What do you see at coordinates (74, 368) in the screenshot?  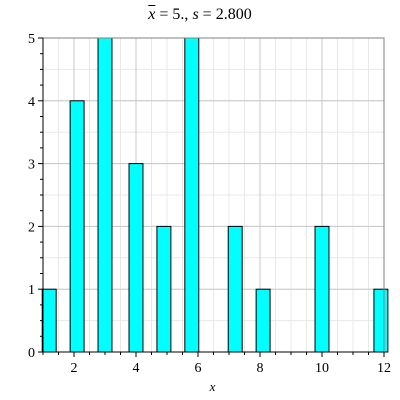 I see `x-tick-label-2: 2` at bounding box center [74, 368].